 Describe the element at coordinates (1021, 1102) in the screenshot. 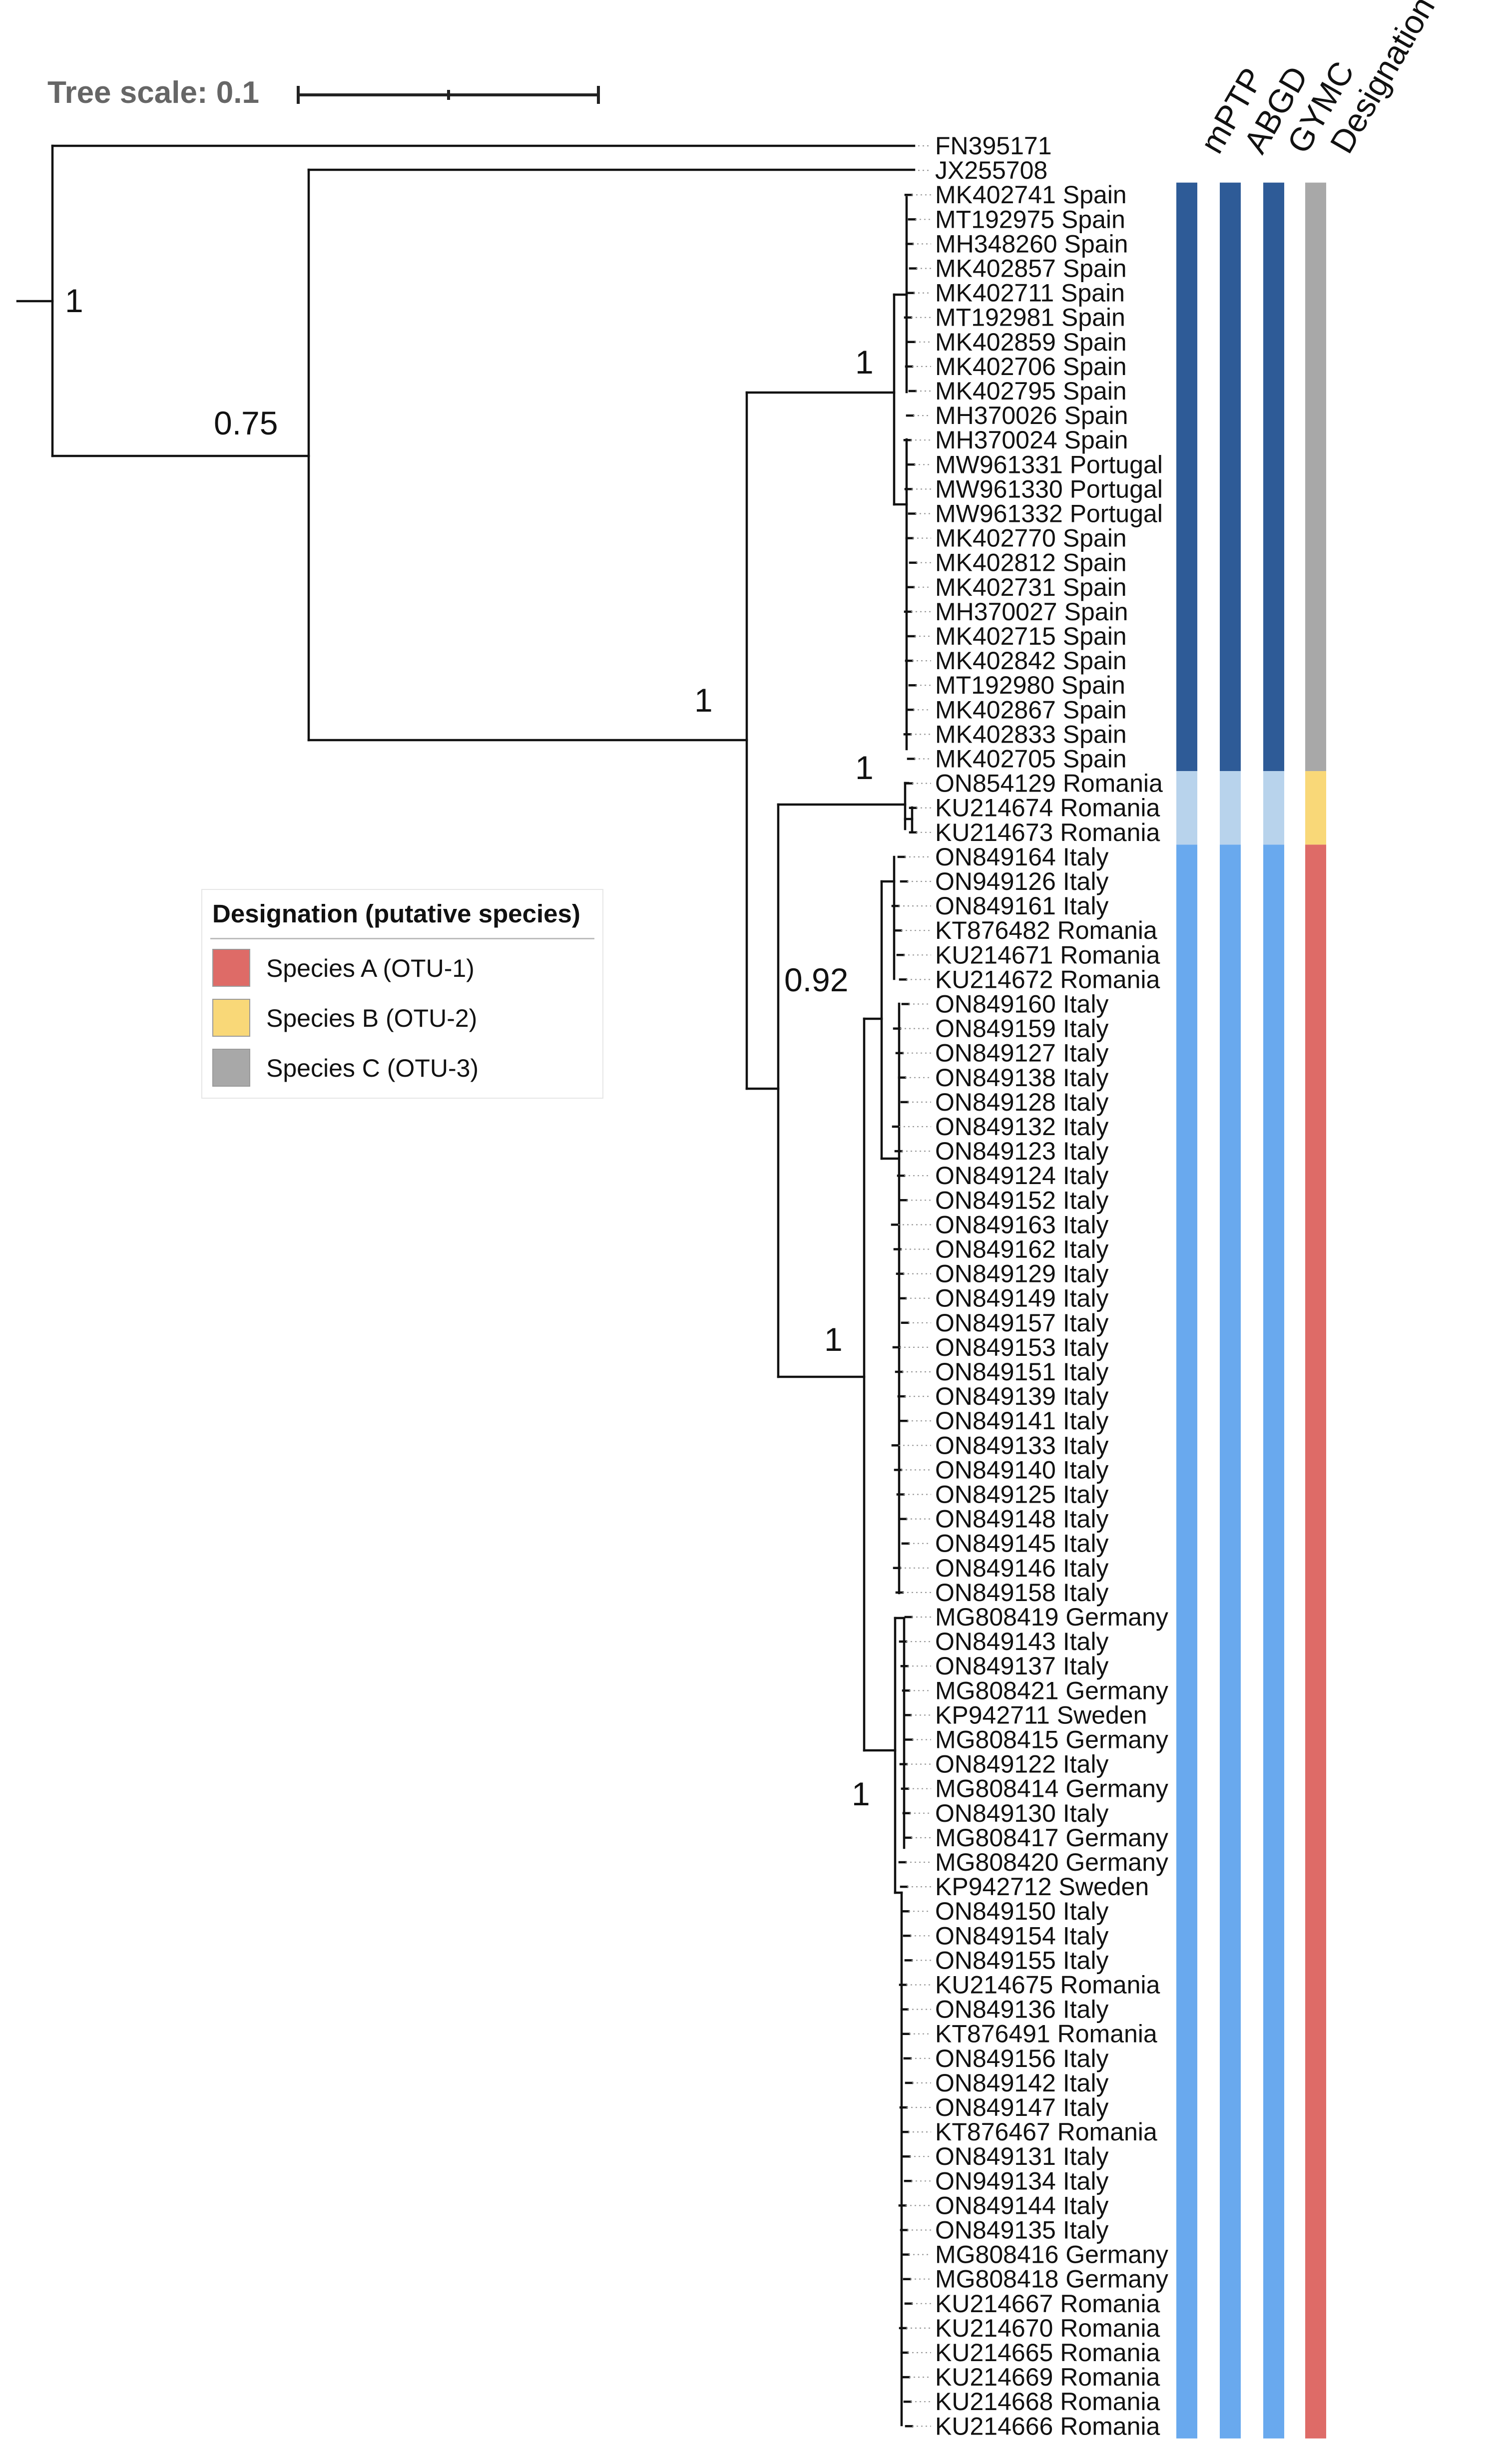

I see `tip-label-on849128-italy: ON849128 Italy` at that location.